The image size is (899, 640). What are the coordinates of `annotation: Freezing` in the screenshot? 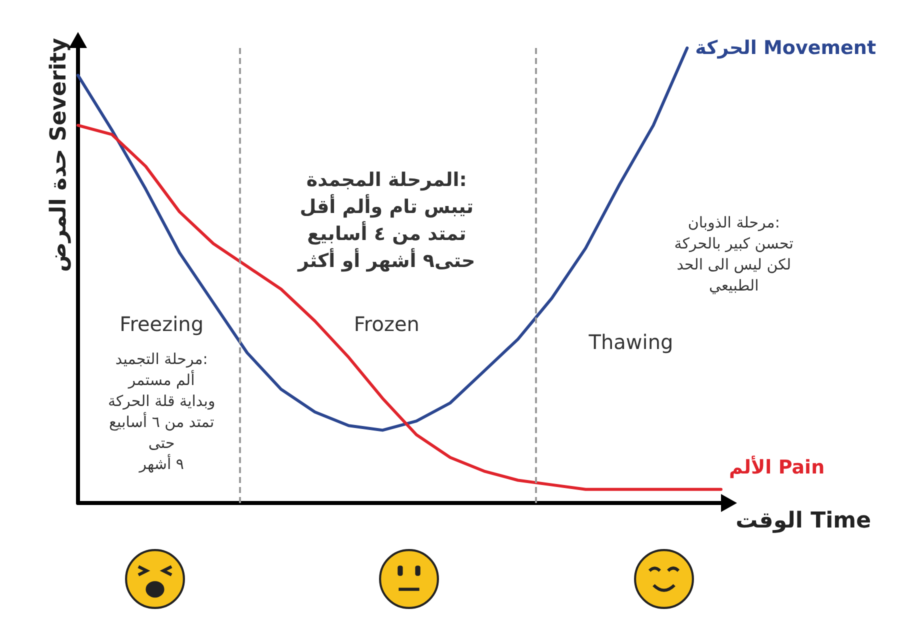 It's located at (162, 324).